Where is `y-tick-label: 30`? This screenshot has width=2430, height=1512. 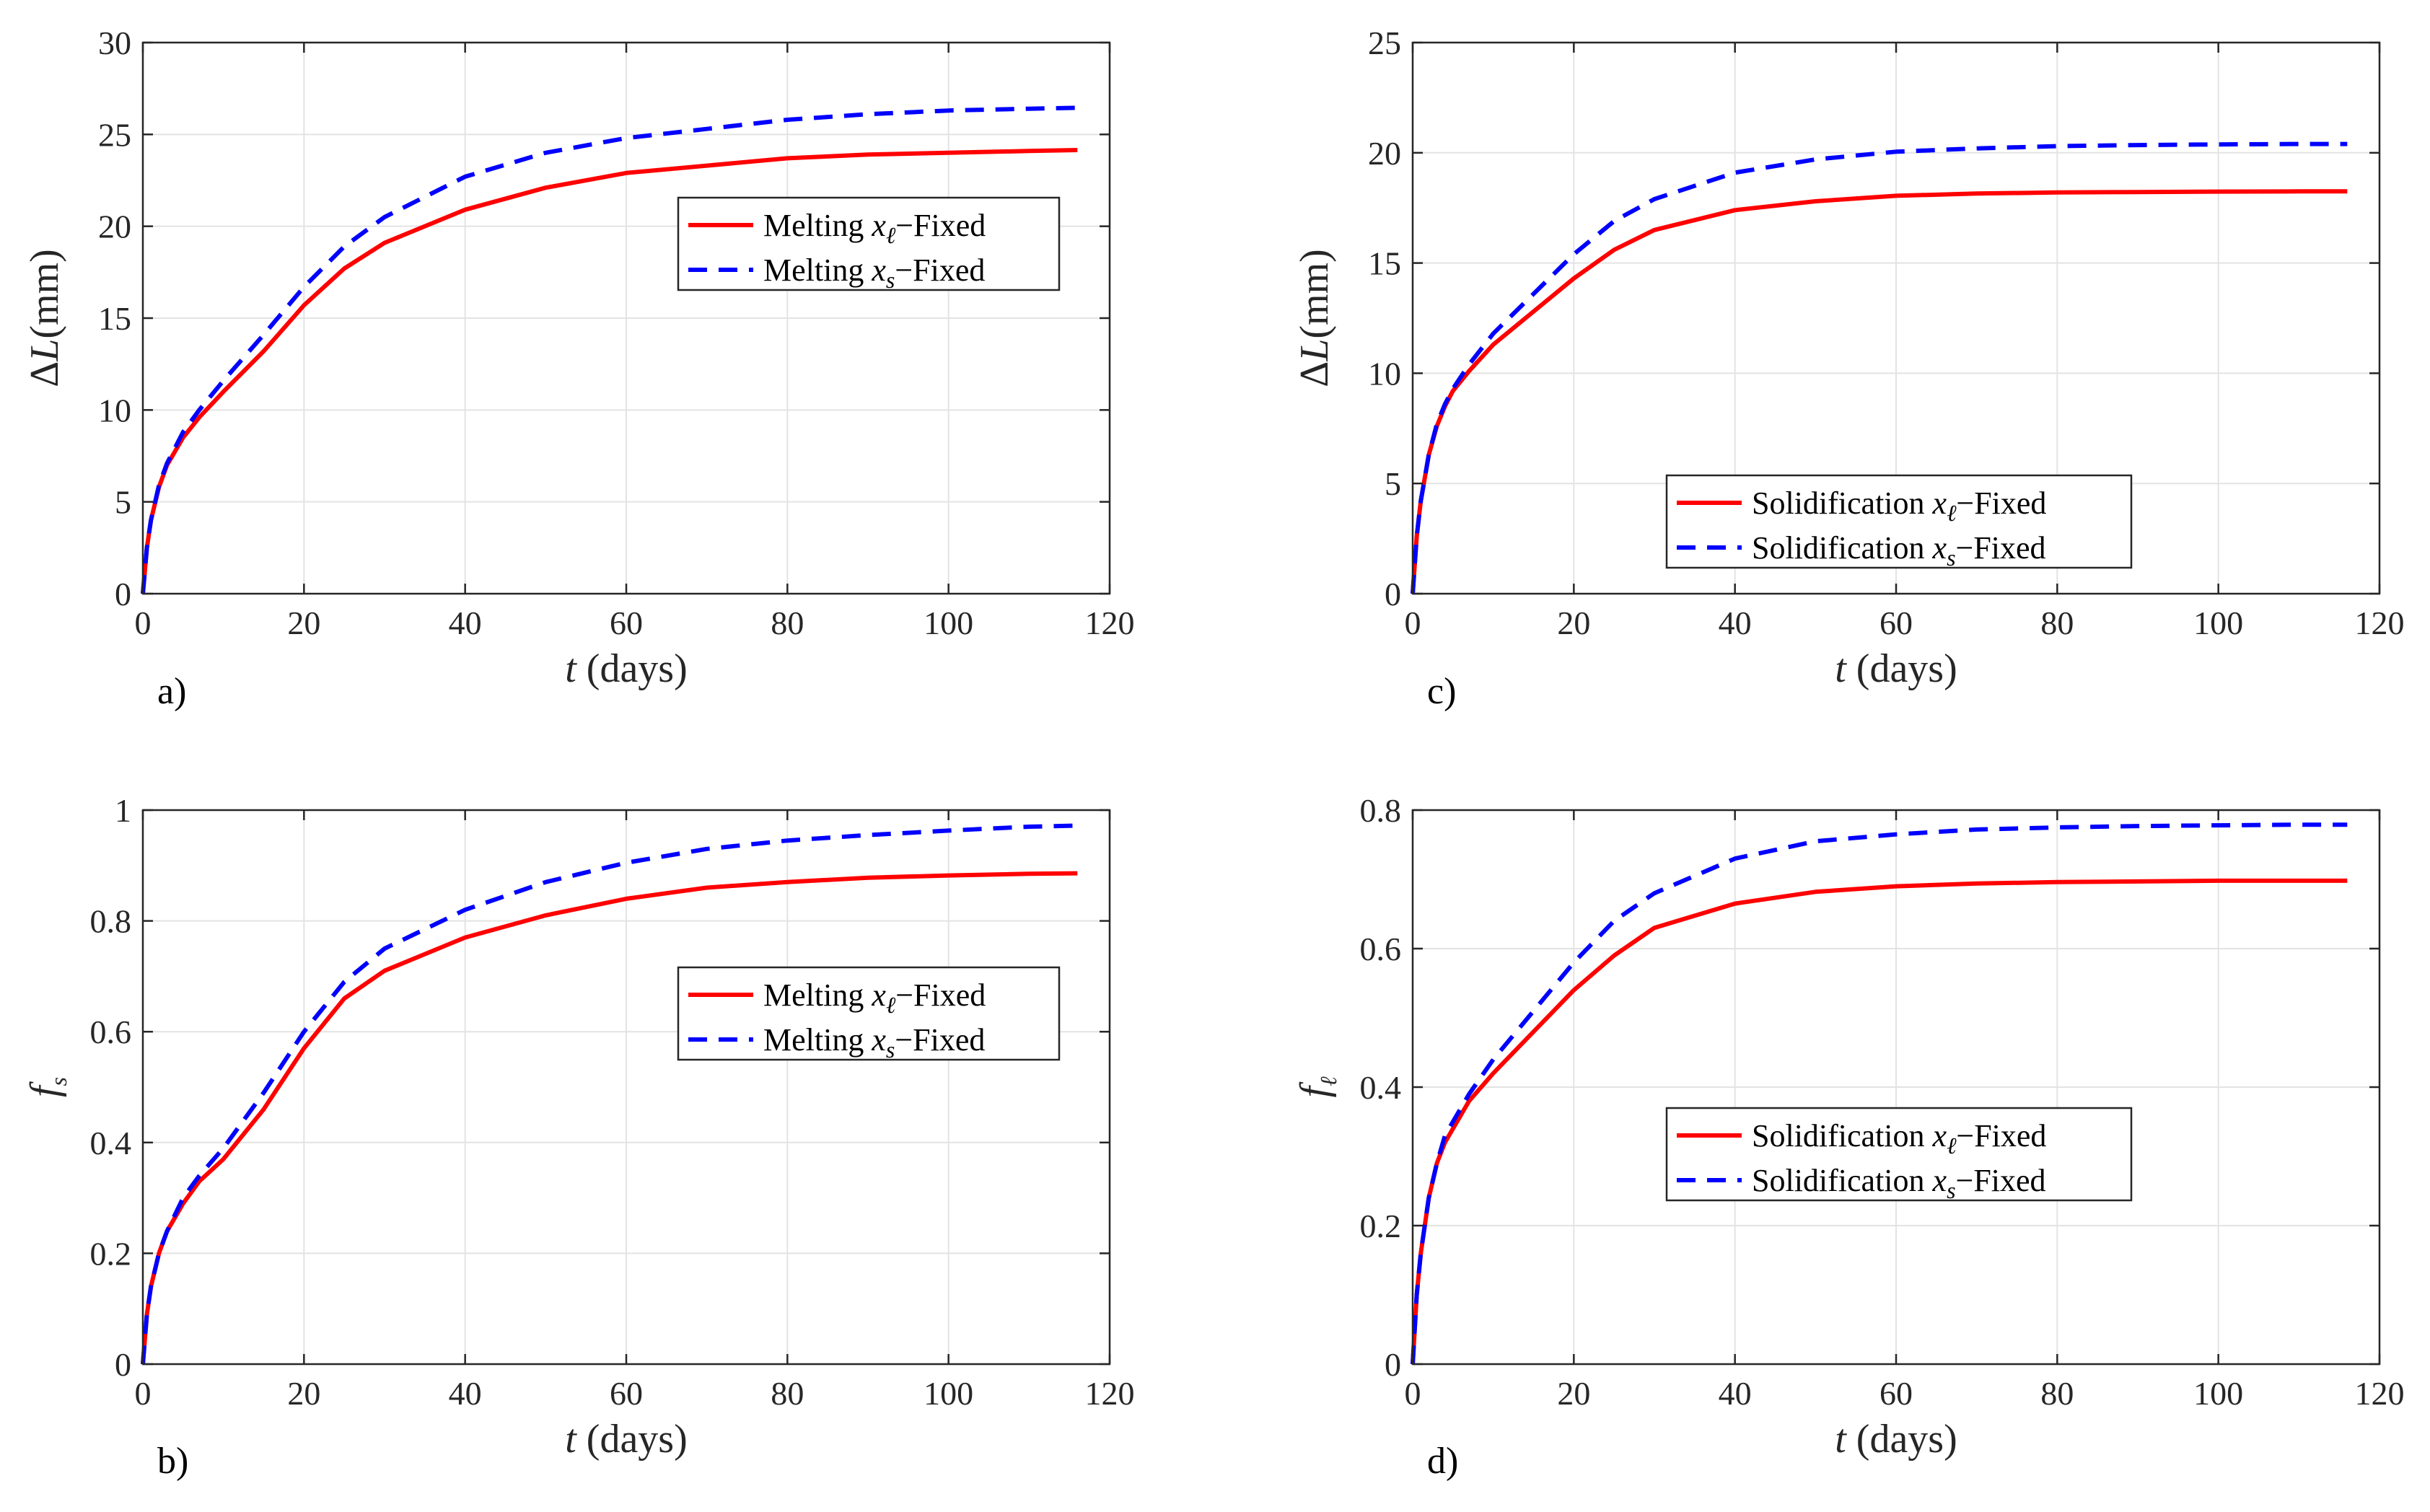
y-tick-label: 30 is located at coordinates (114, 43).